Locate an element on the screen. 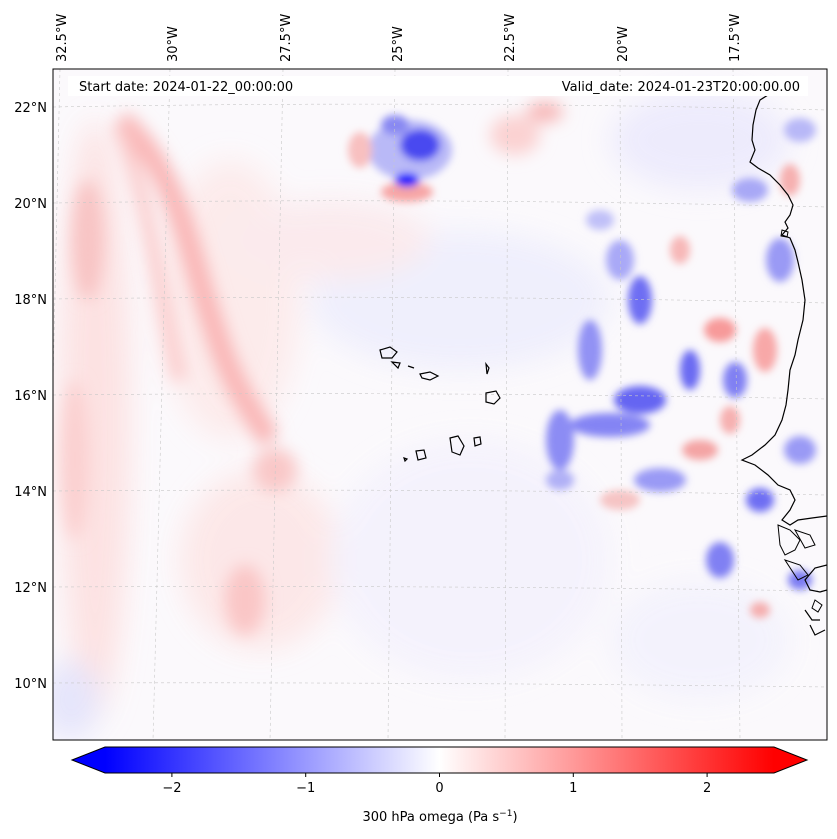 This screenshot has height=839, width=837. colorbar: −2 −1 0 1 2 300 hPa omega (Pa s−1) is located at coordinates (439, 785).